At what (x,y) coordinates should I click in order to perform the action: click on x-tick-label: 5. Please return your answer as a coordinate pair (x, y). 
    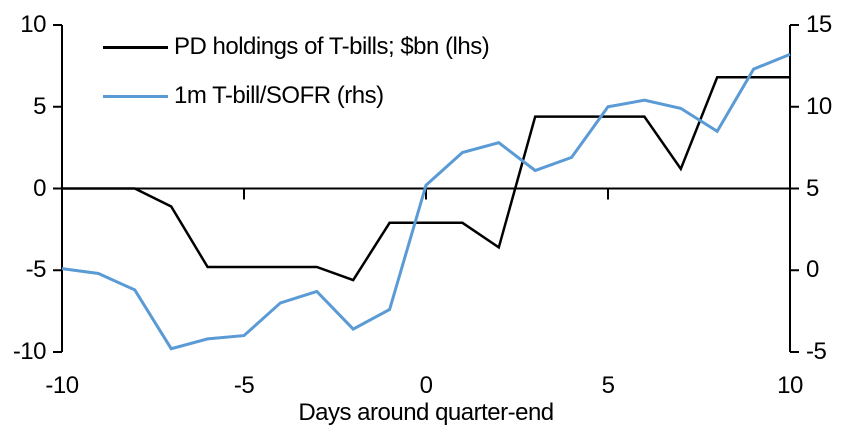
    Looking at the image, I should click on (608, 385).